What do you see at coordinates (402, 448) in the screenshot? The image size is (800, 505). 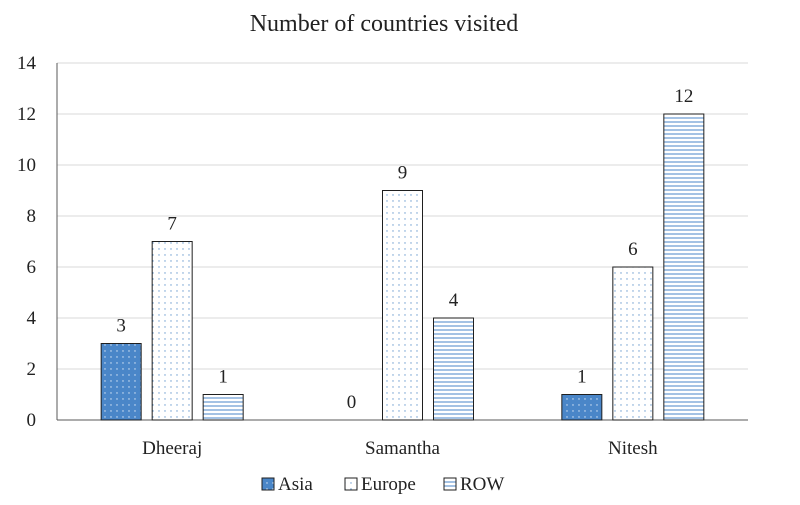 I see `x-category-label: Samantha` at bounding box center [402, 448].